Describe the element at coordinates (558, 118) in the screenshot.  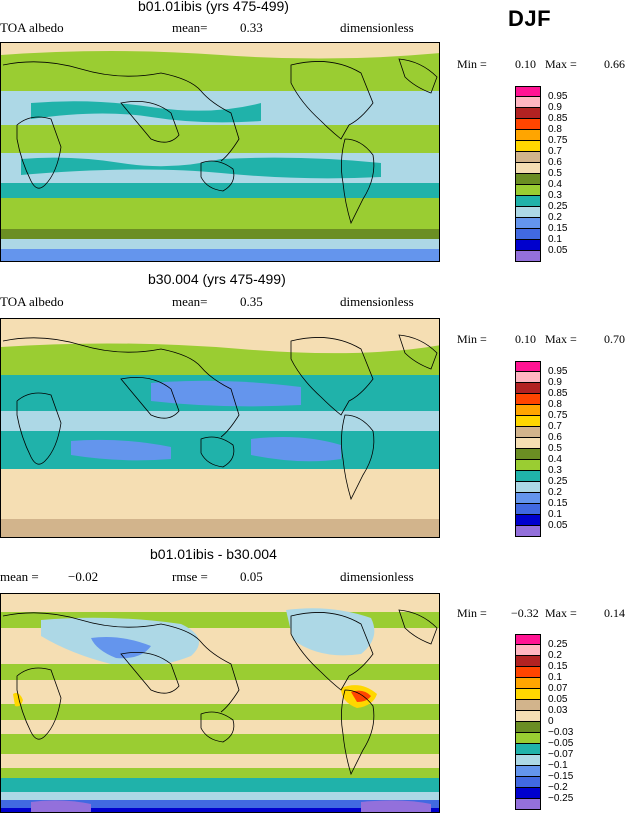
I see `legend-label: 0.85` at that location.